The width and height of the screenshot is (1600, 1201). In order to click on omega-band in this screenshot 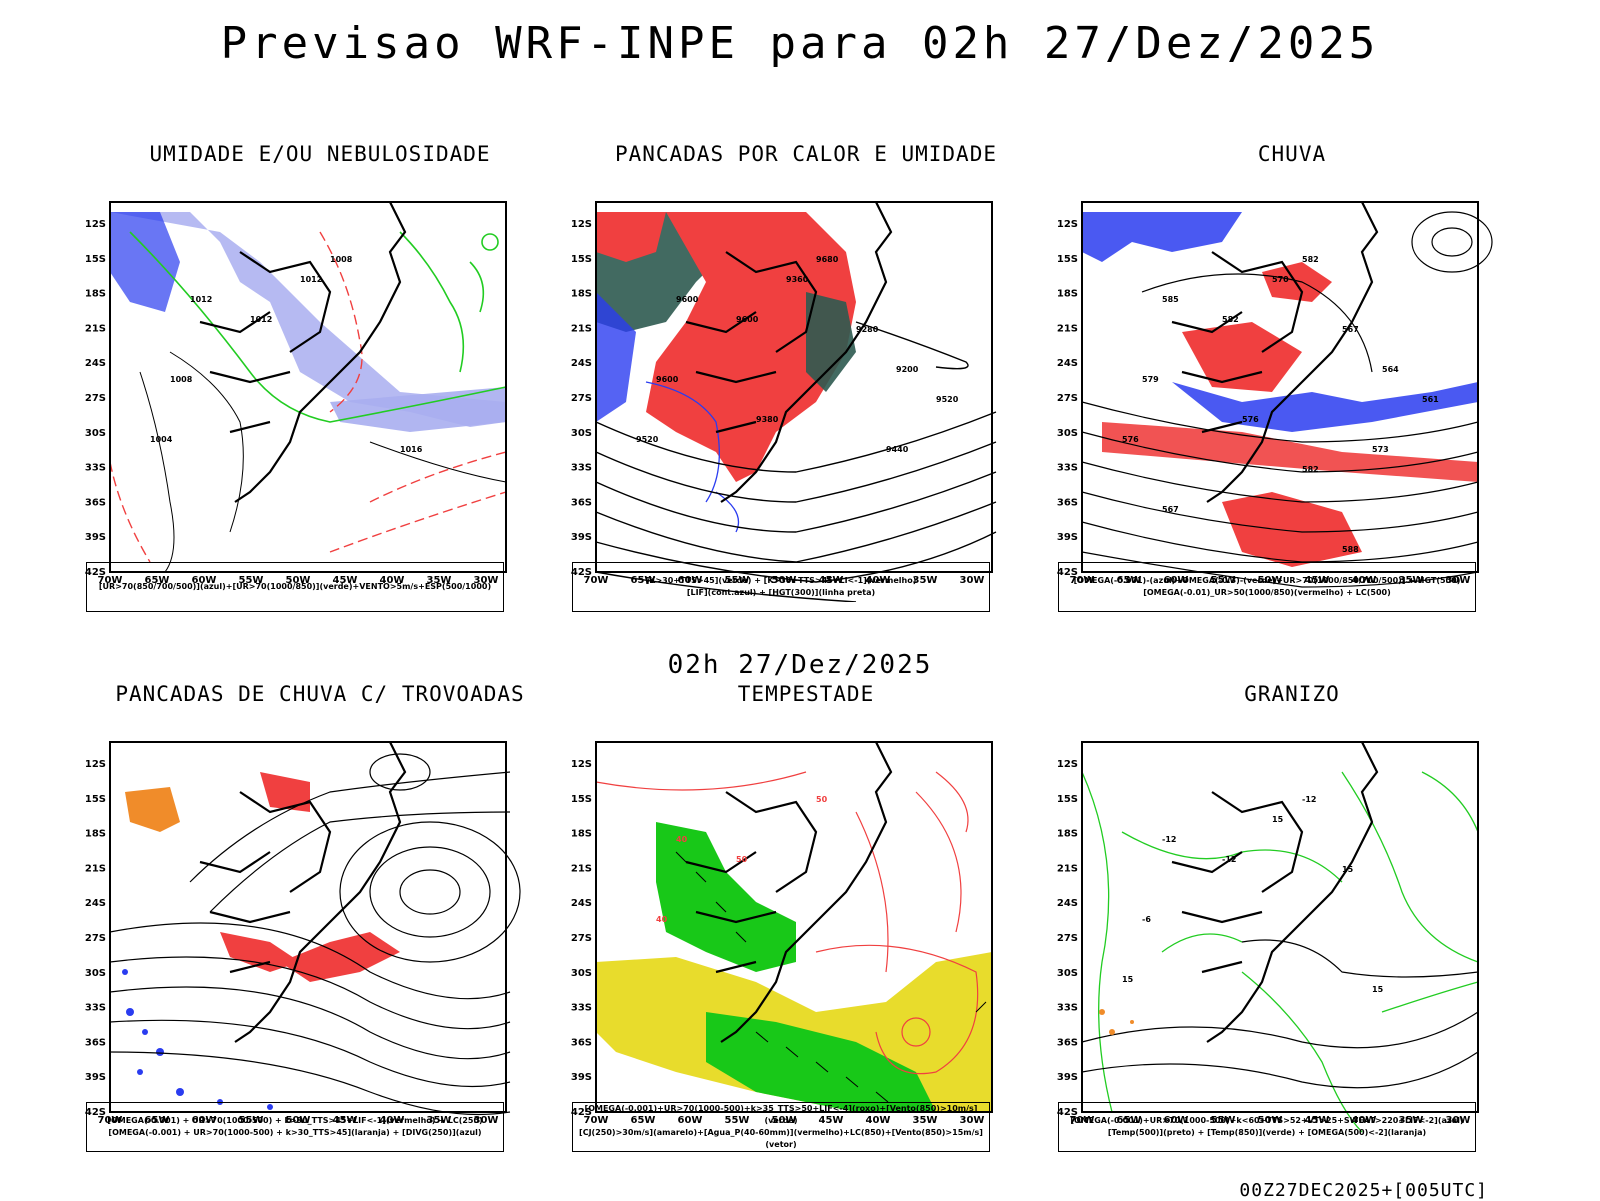, I will do `click(1325, 407)`.